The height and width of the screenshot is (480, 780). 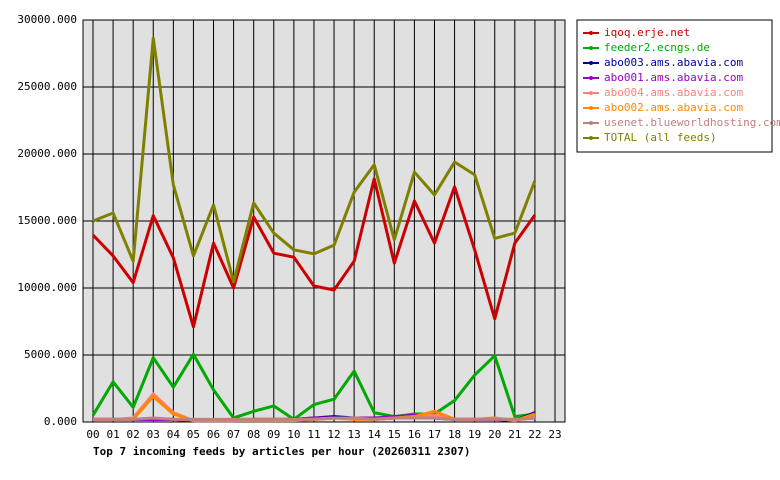 I want to click on x-tick-label: 07, so click(x=233, y=434).